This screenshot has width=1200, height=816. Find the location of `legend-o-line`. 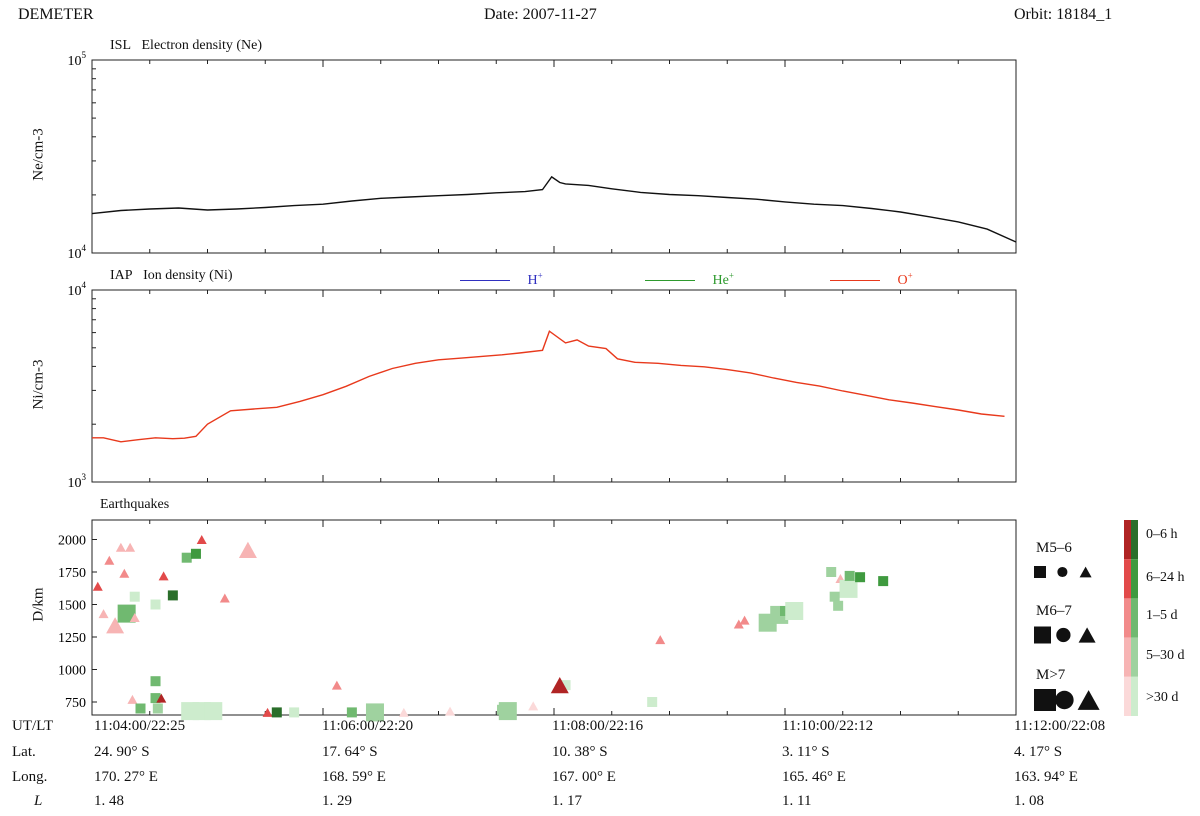

legend-o-line is located at coordinates (855, 280).